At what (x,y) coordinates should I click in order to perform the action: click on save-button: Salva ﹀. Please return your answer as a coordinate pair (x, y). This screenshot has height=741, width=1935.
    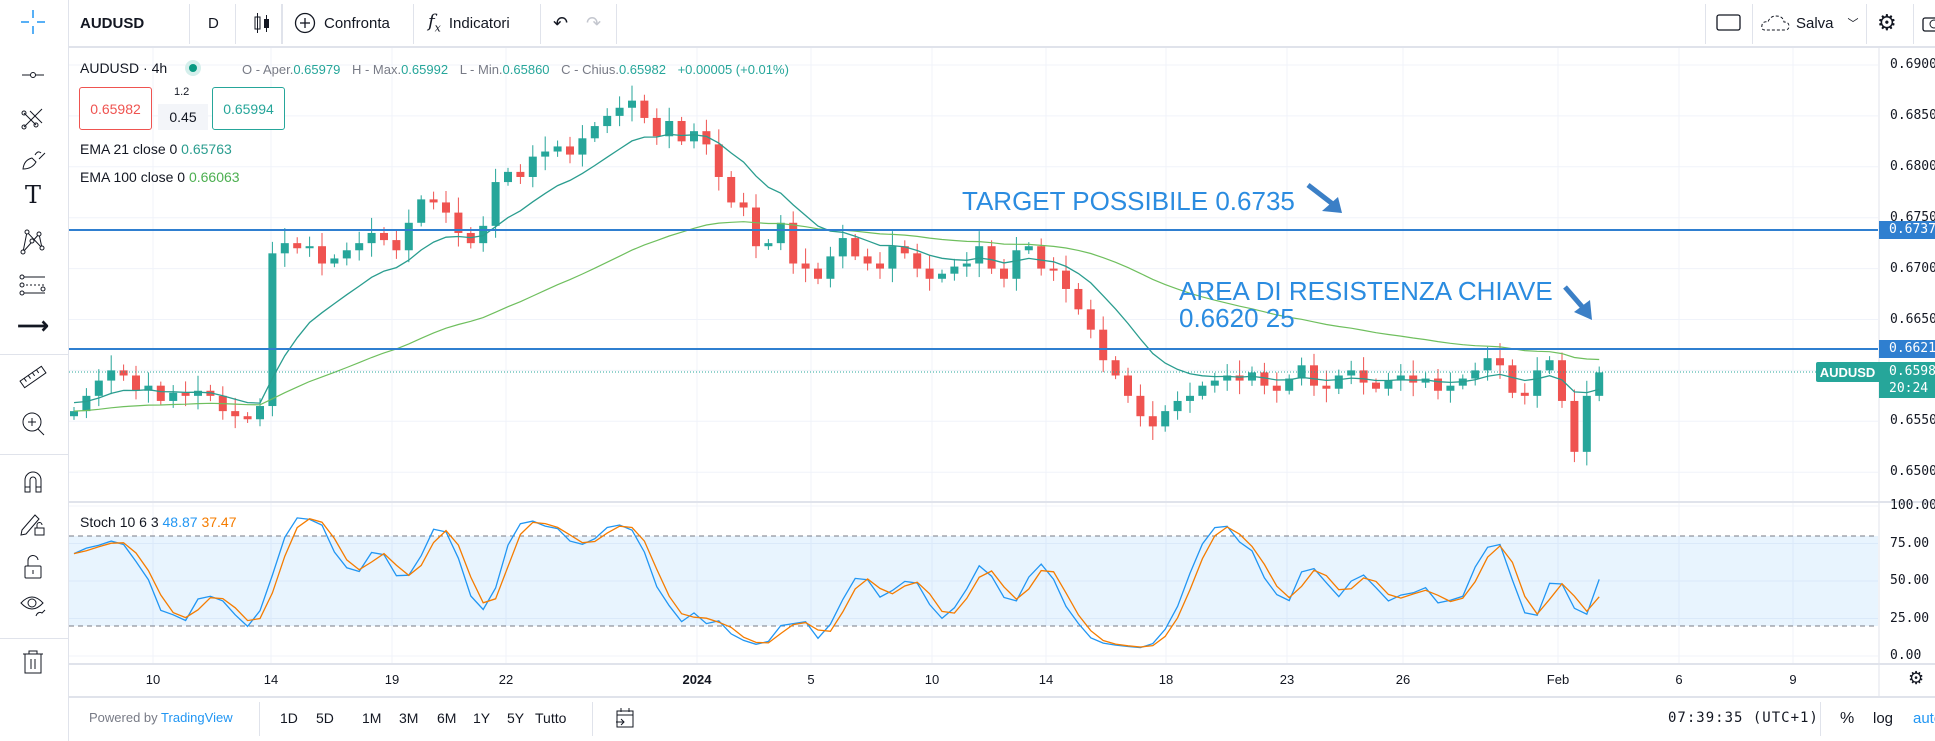
    Looking at the image, I should click on (1810, 23).